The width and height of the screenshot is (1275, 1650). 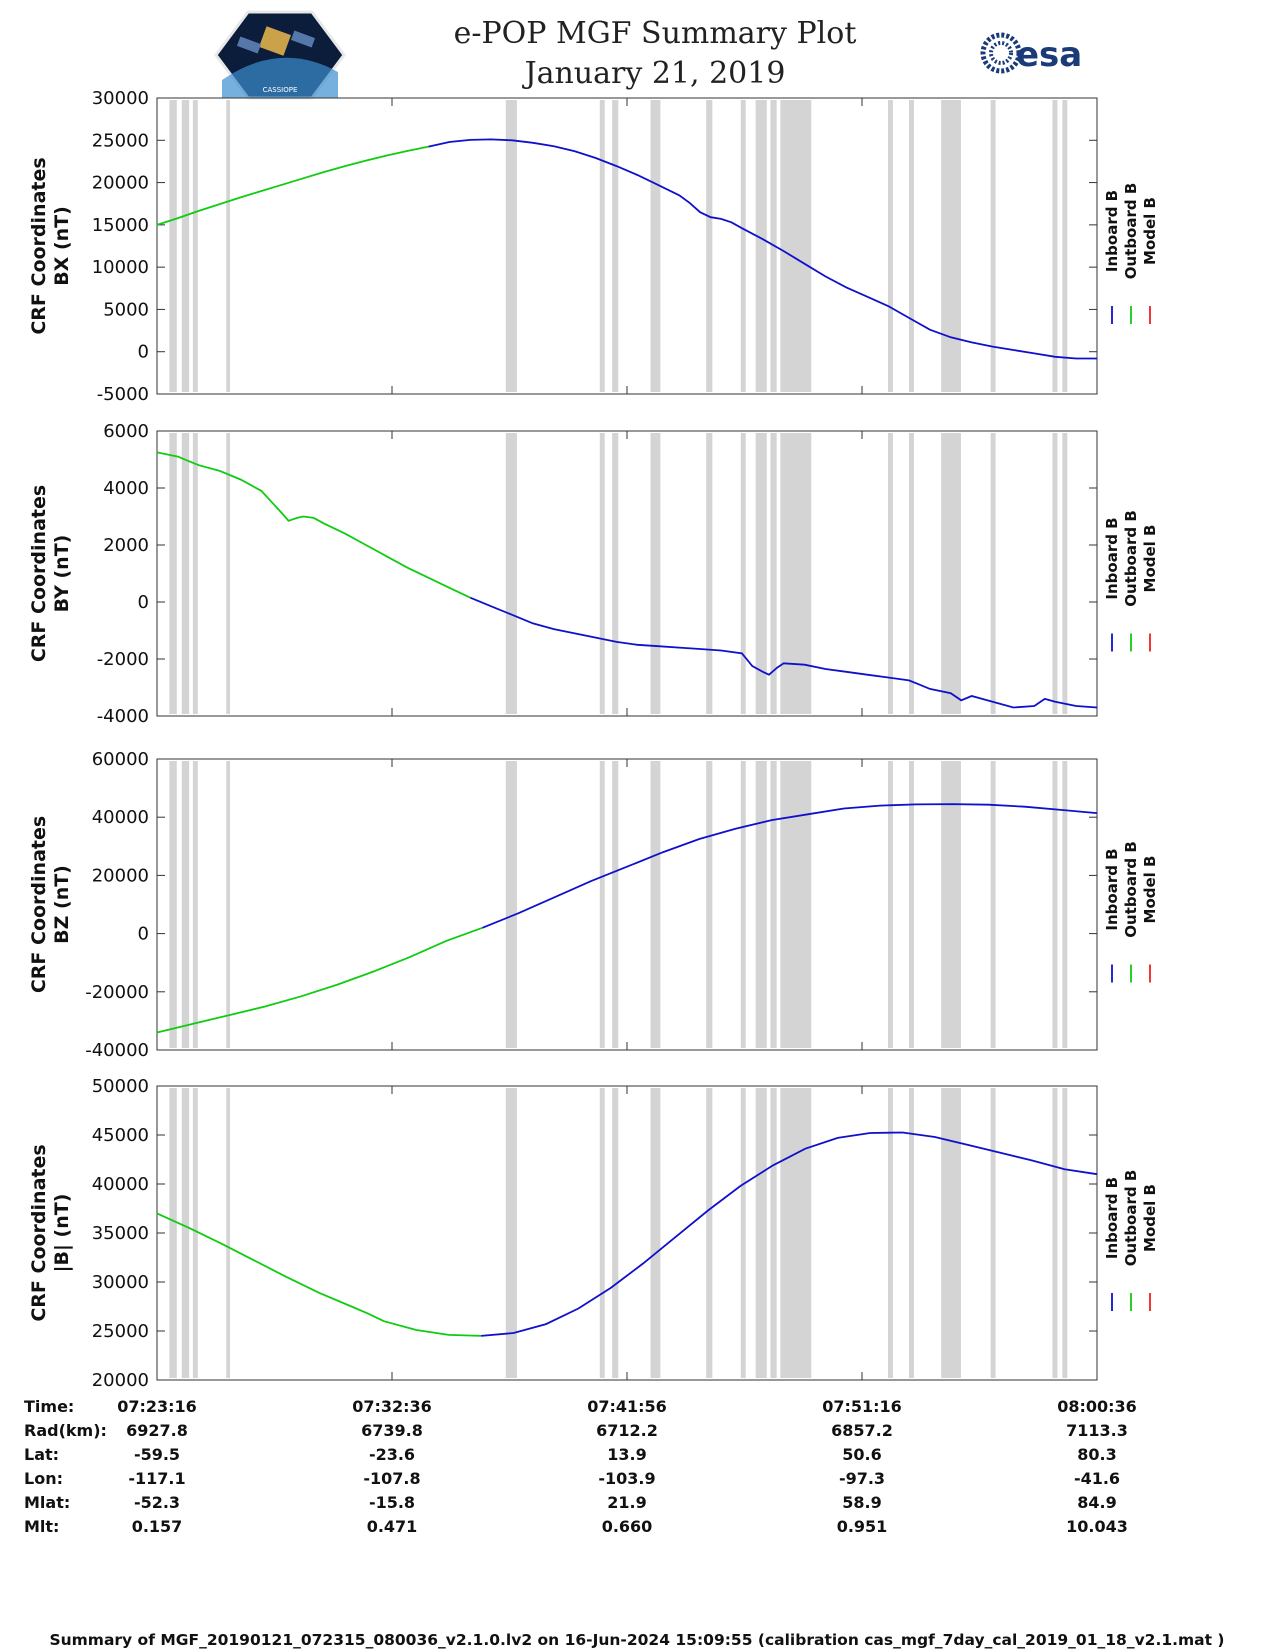 I want to click on y-axis-unit-label: |B| (nT), so click(x=62, y=1233).